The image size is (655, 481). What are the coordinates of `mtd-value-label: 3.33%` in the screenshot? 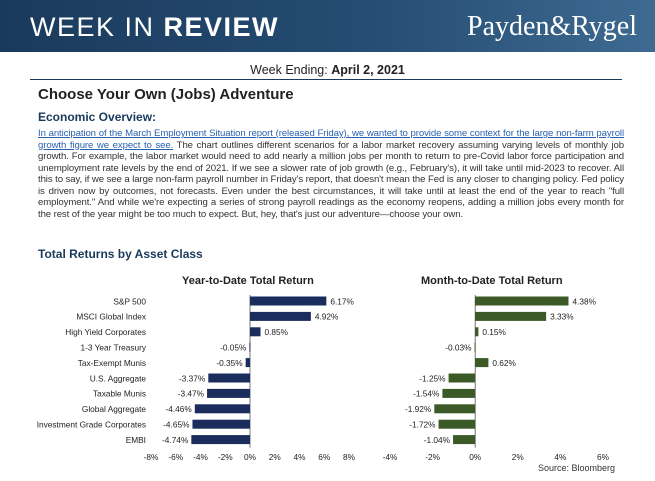 It's located at (562, 317).